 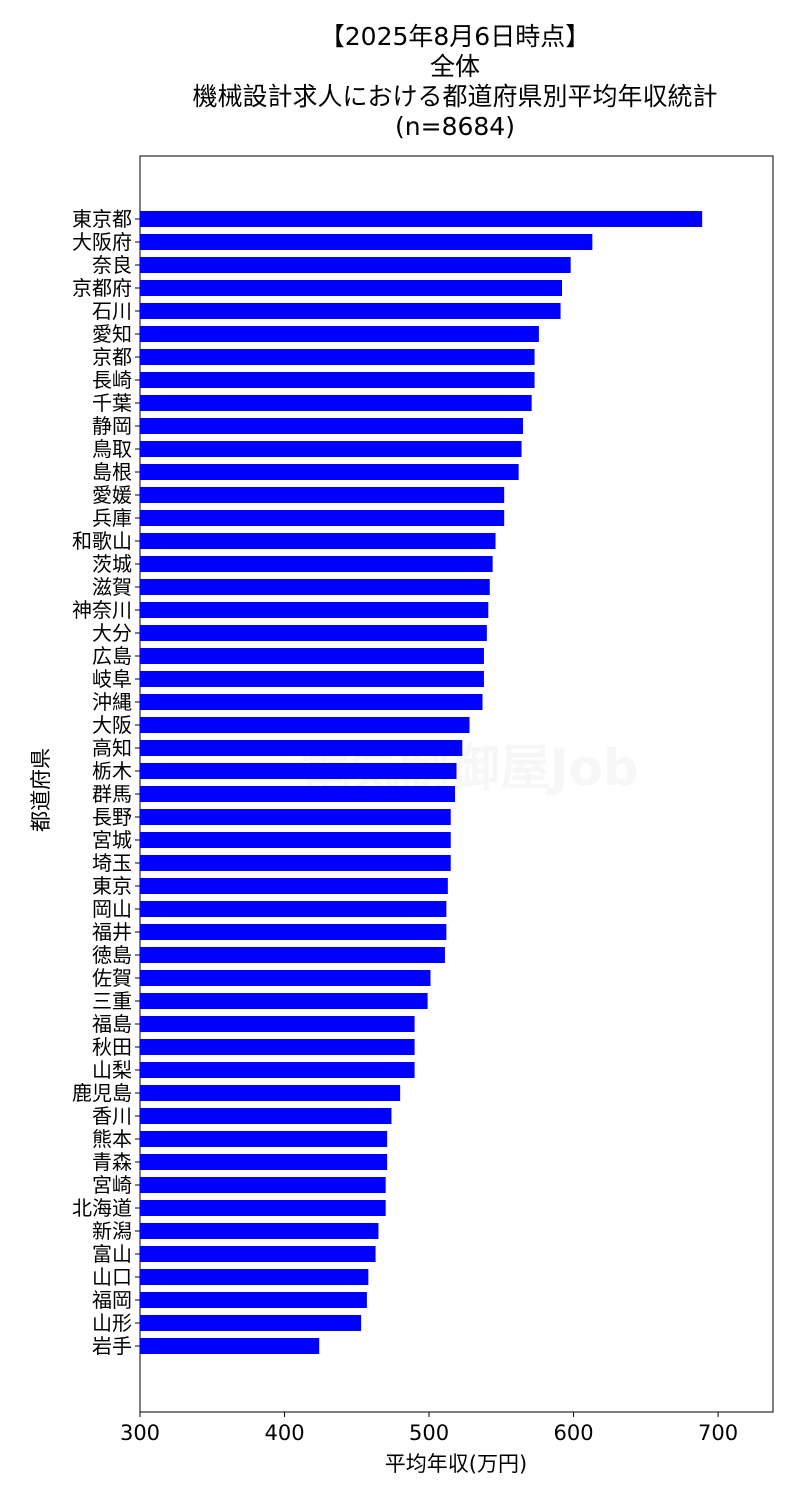 What do you see at coordinates (112, 909) in the screenshot?
I see `y-tick-label: 岡山` at bounding box center [112, 909].